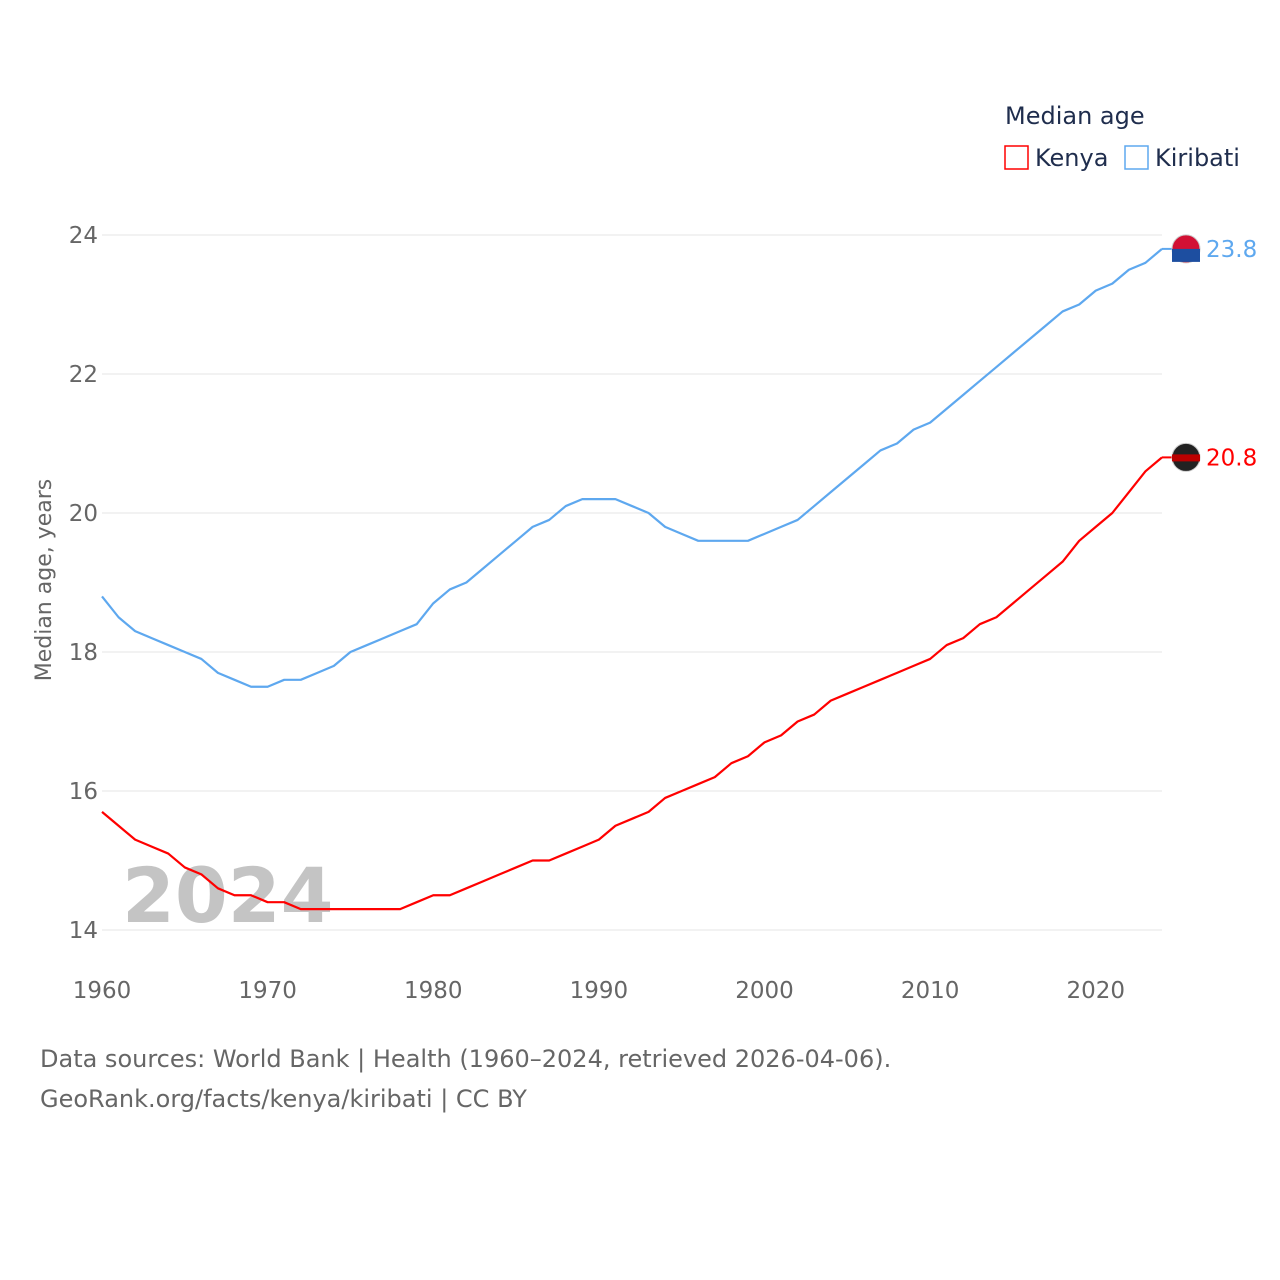  Describe the element at coordinates (44, 580) in the screenshot. I see `y-axis-label: Median age, years` at that location.